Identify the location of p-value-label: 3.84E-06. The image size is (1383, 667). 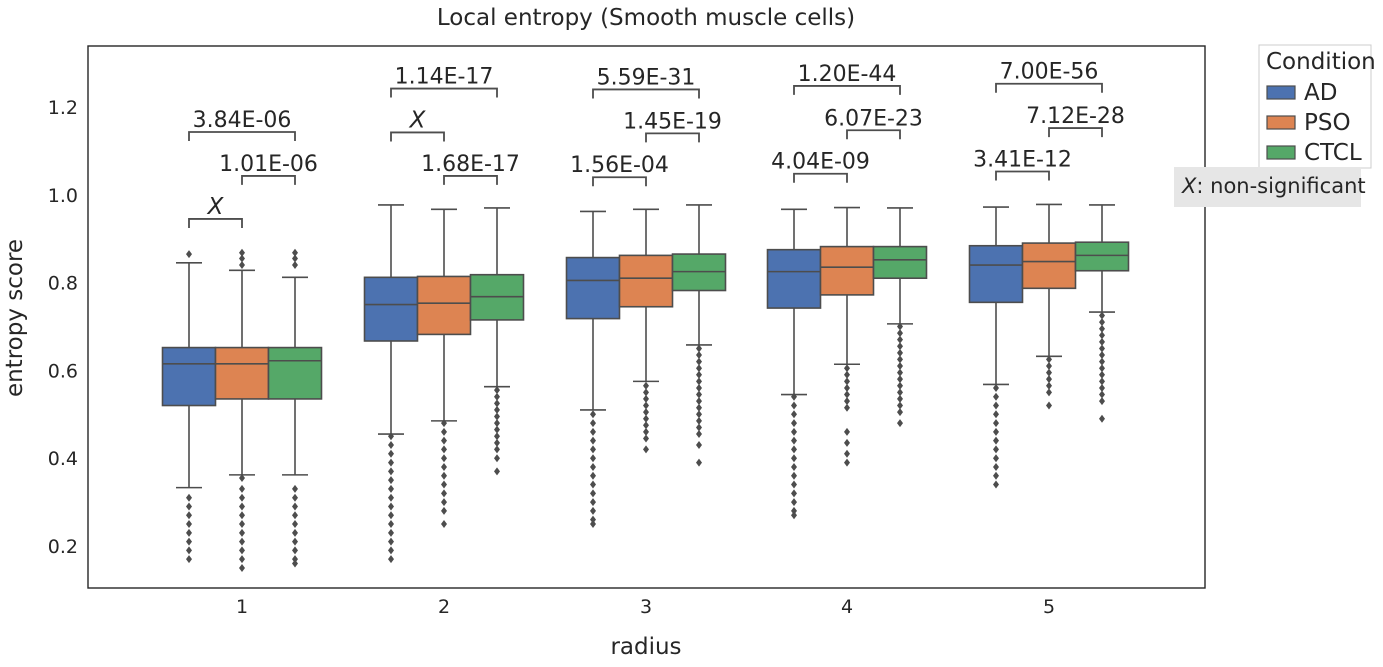
(242, 120).